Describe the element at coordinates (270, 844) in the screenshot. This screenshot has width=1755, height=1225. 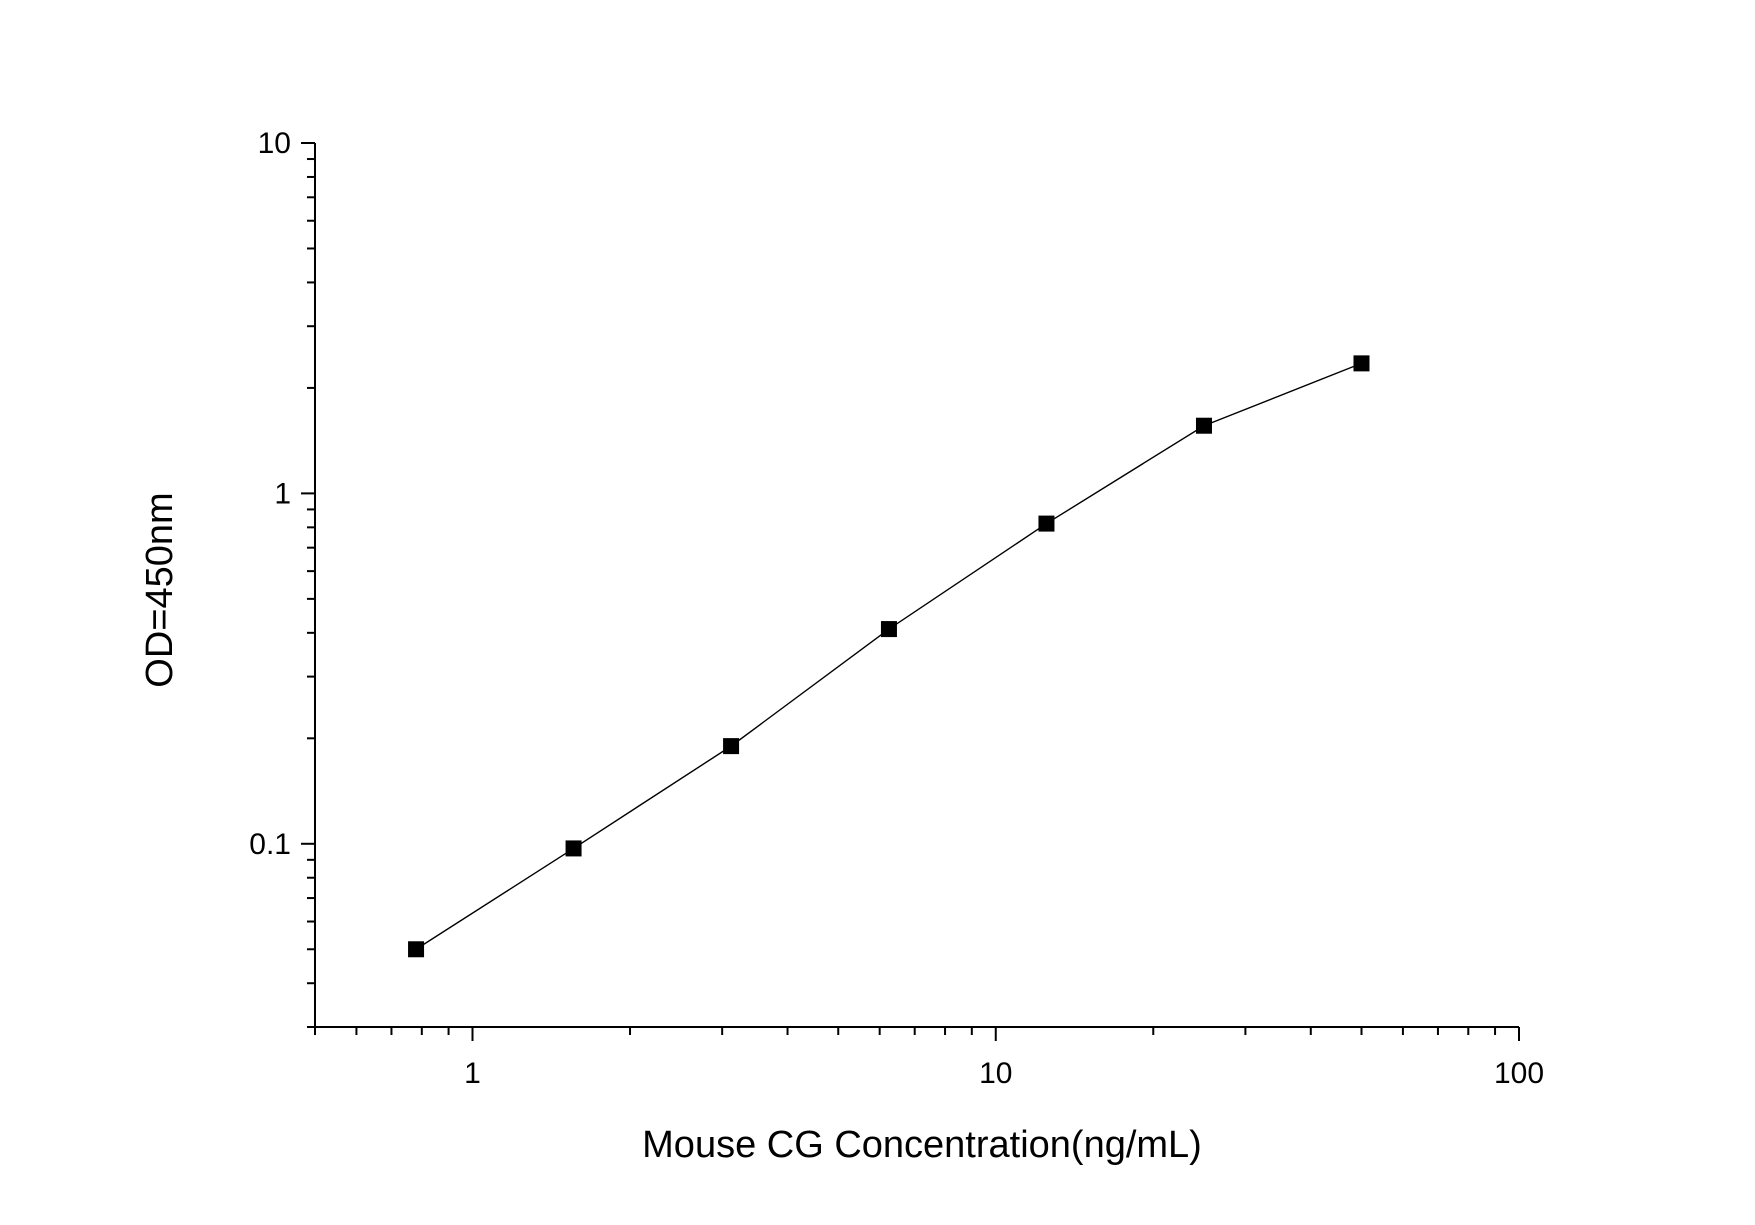
I see `y-tick-label: 0.1` at that location.